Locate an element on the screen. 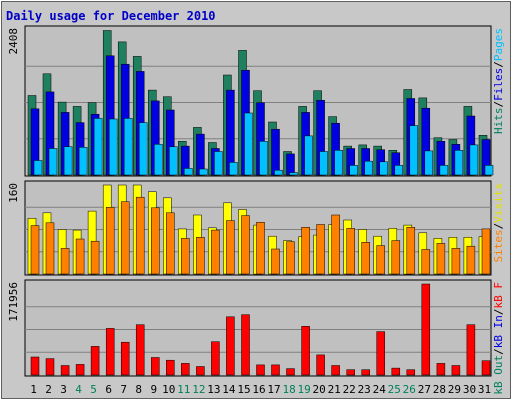 The image size is (512, 405). series-label-part: kB In is located at coordinates (498, 331).